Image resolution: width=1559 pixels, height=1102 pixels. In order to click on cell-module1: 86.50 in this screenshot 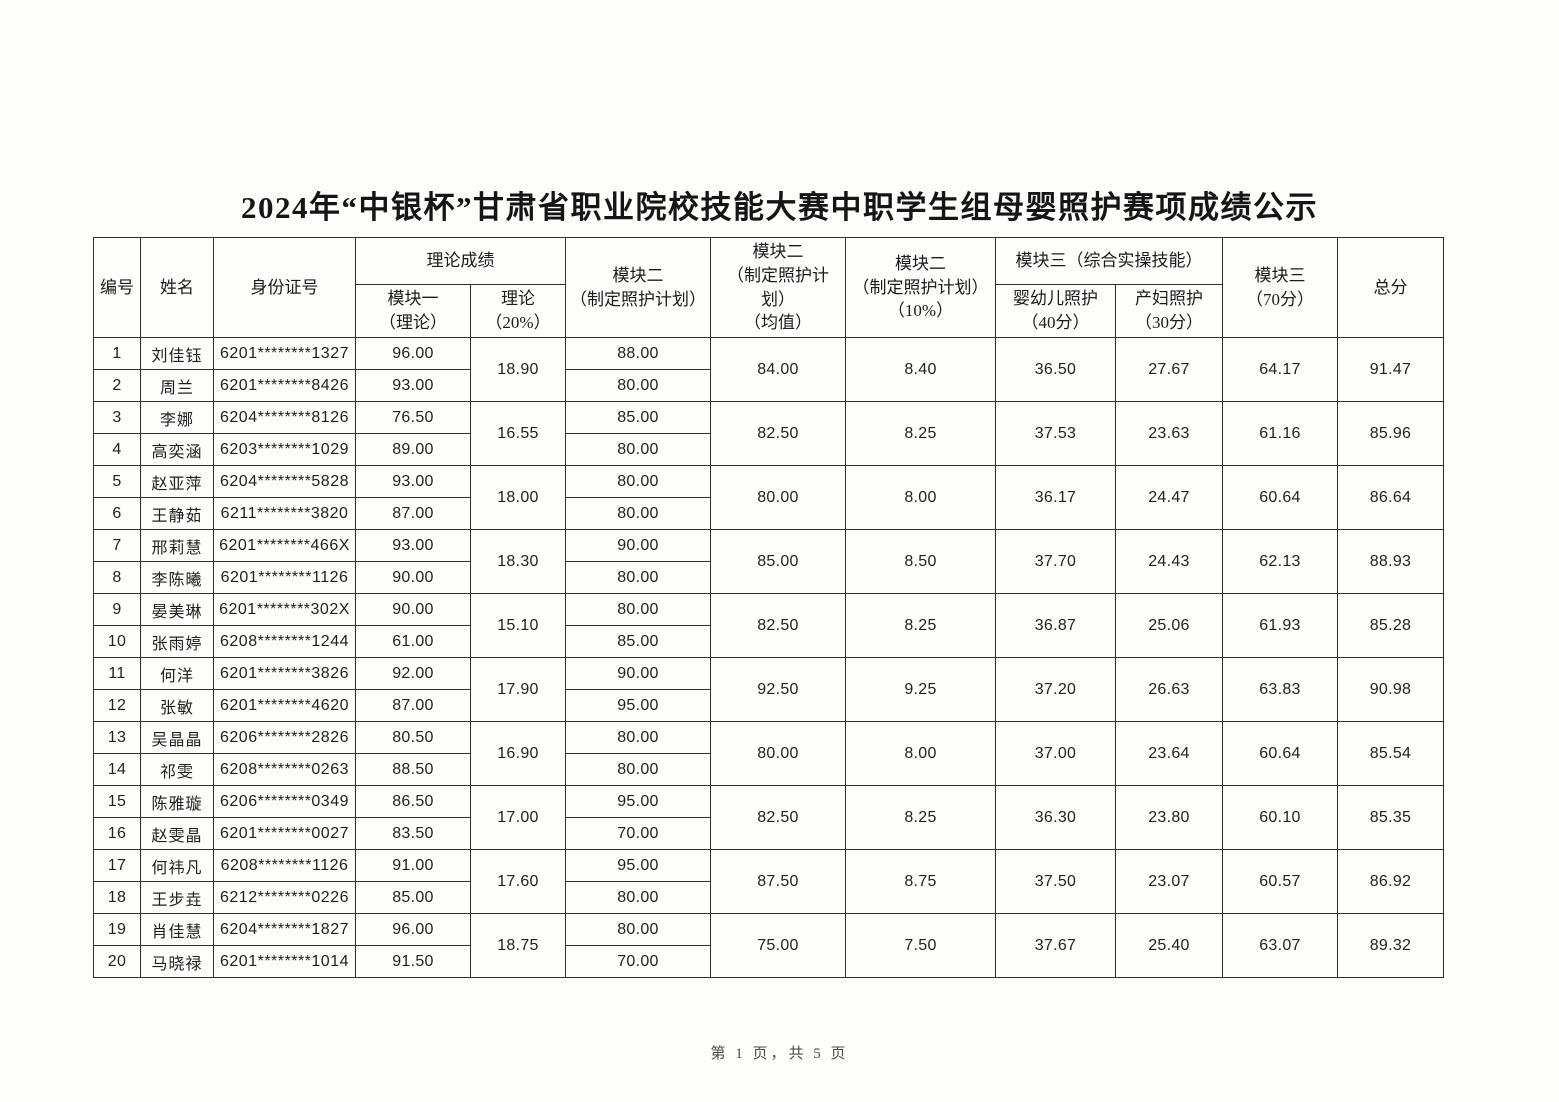, I will do `click(413, 802)`.